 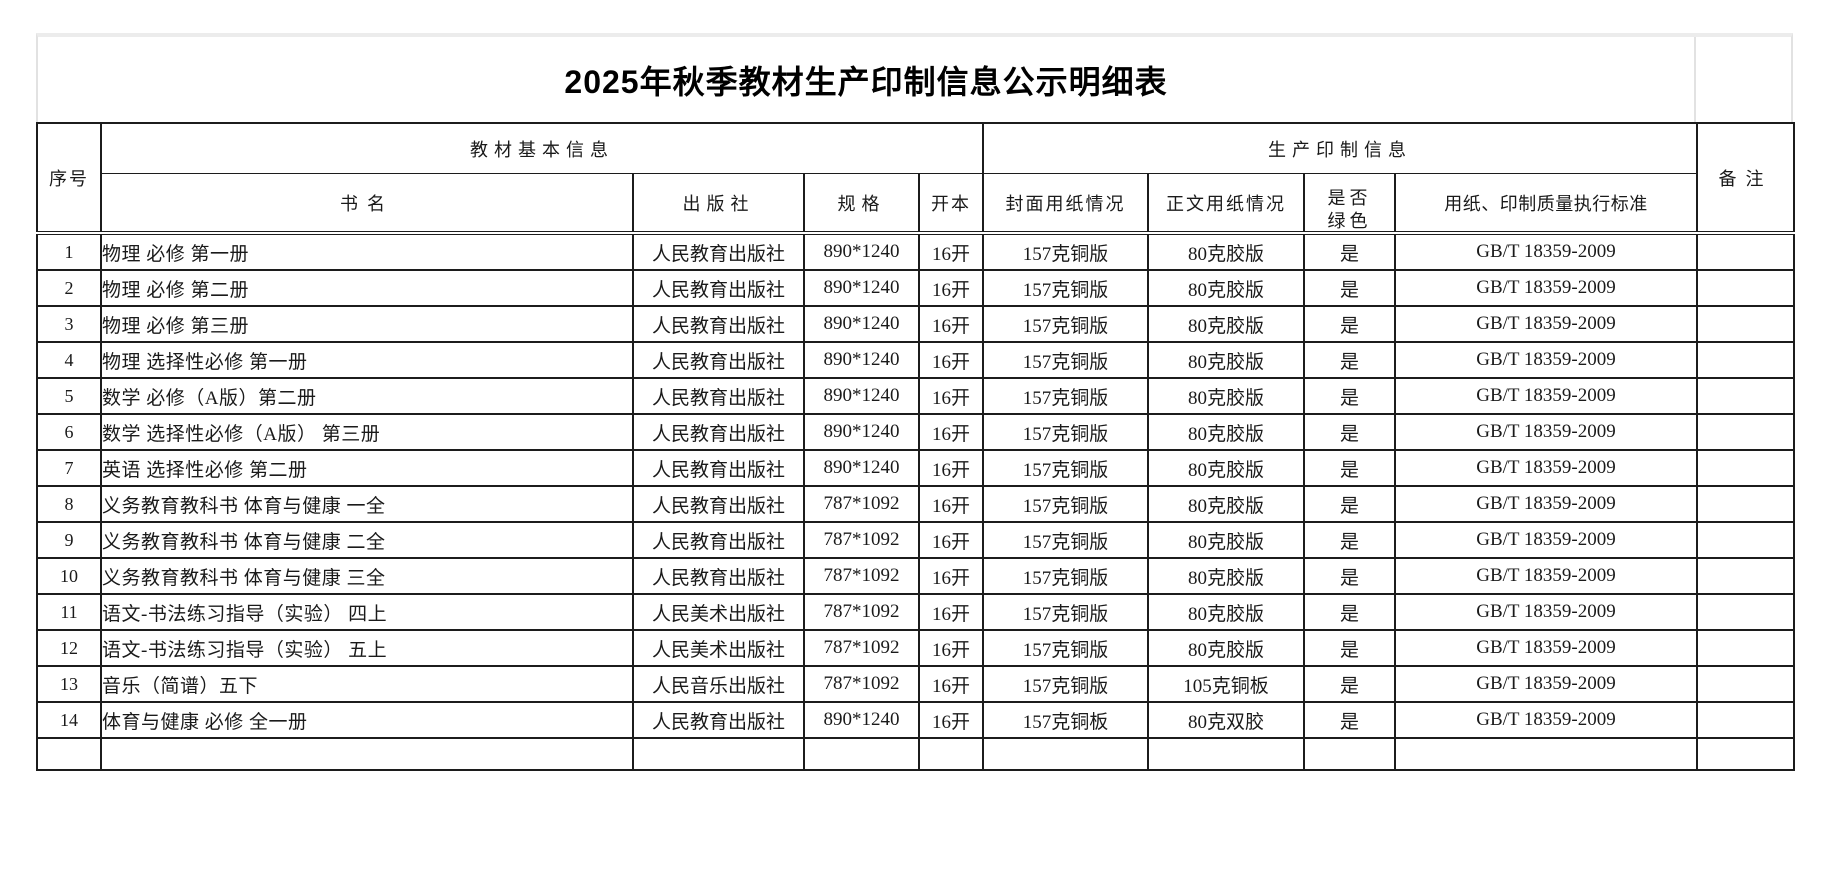 I want to click on cell-book-name: 物理 必修 第三册, so click(x=367, y=324).